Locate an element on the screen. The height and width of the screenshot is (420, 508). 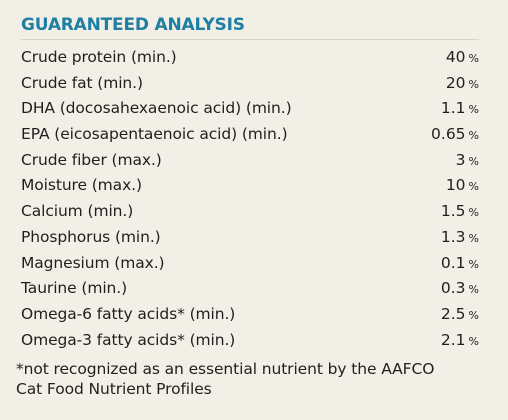
nutrient-row: Phosphorus (min.) 1.3% is located at coordinates (250, 238).